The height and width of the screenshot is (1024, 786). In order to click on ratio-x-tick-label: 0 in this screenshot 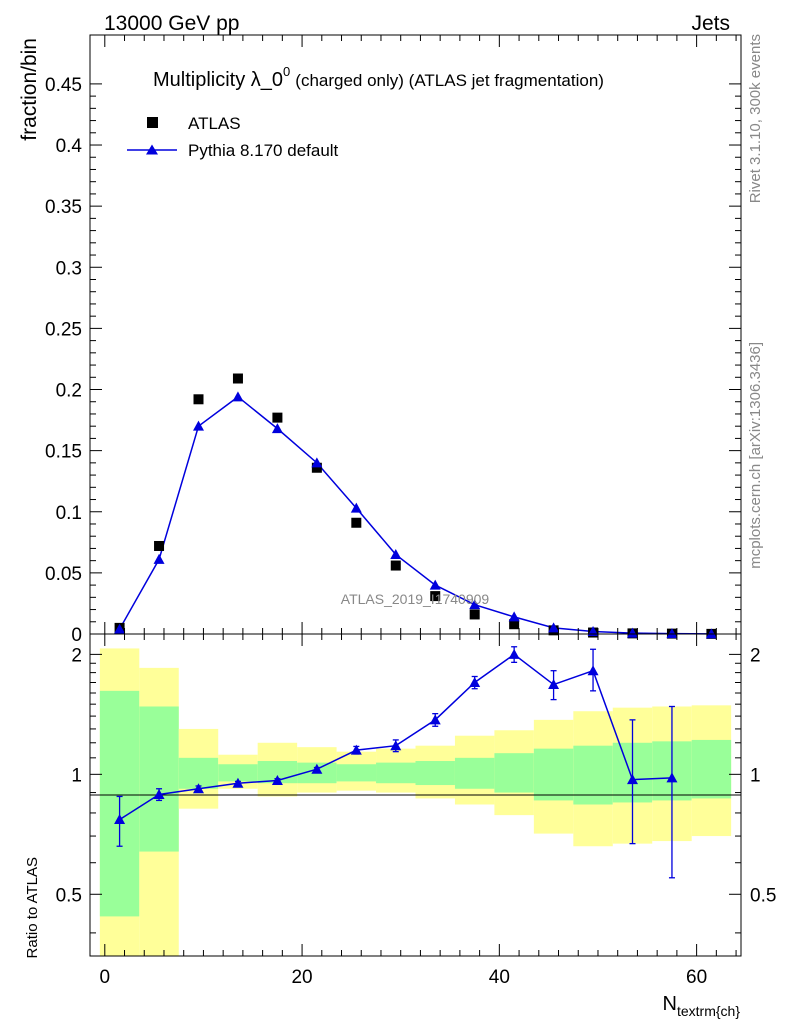, I will do `click(105, 977)`.